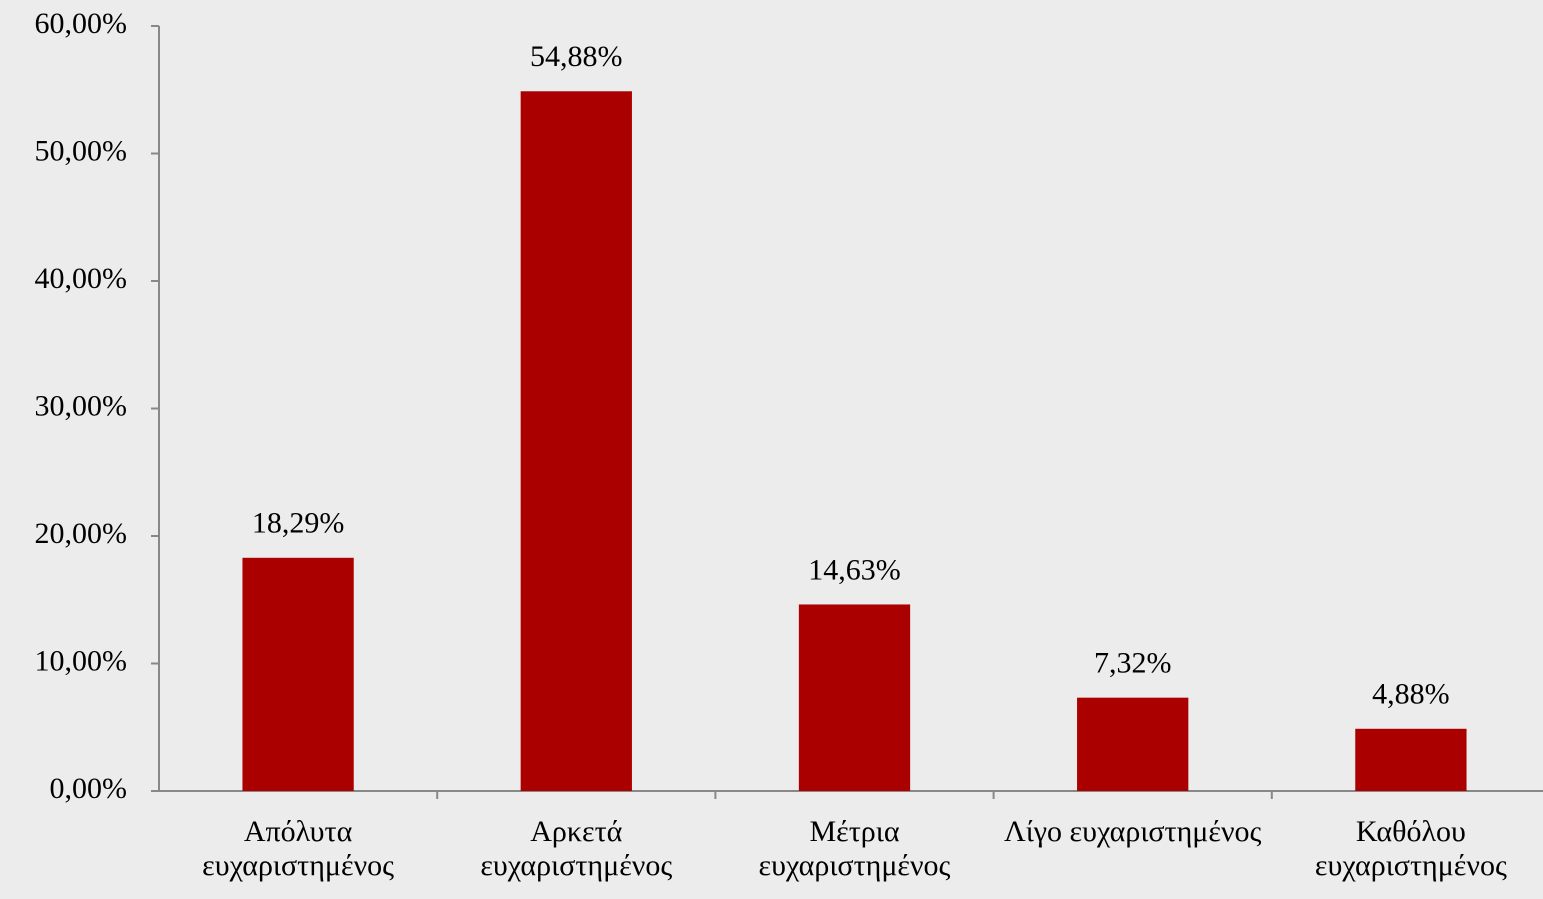 The width and height of the screenshot is (1543, 899). Describe the element at coordinates (81, 23) in the screenshot. I see `y-tick-label: 60,00%` at that location.